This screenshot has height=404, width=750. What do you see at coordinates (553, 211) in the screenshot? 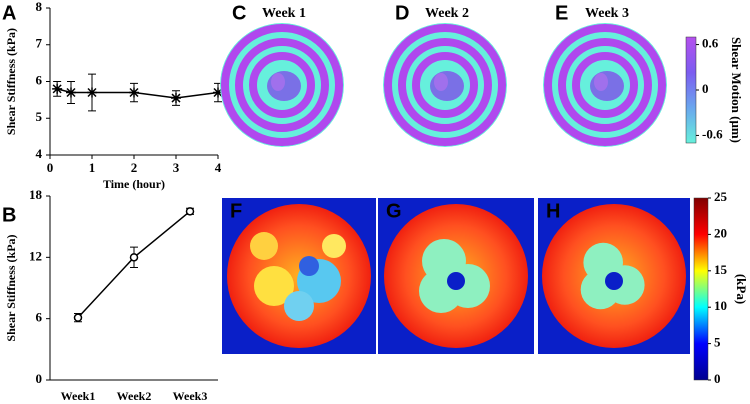
I see `panel-label: H` at bounding box center [553, 211].